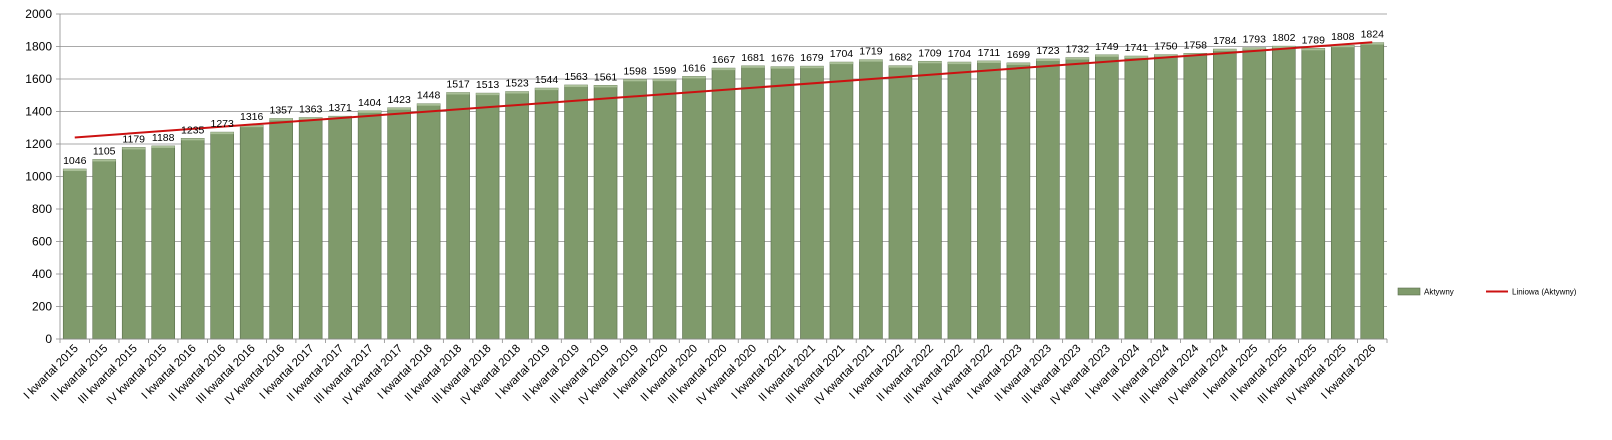 The image size is (1612, 440). What do you see at coordinates (1348, 372) in the screenshot?
I see `x-tick-label: I kwartał 2026` at bounding box center [1348, 372].